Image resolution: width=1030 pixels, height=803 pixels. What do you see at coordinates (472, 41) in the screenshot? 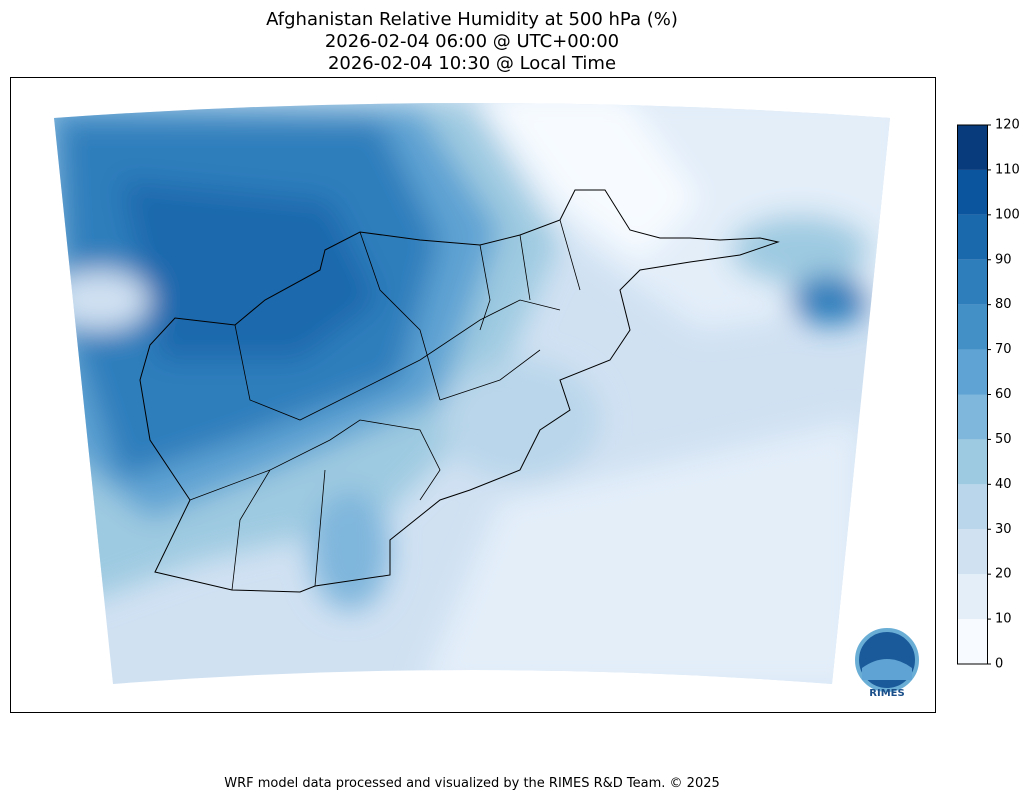
I see `title-line: 2026-02-04 06:00 @ UTC+00:00` at bounding box center [472, 41].